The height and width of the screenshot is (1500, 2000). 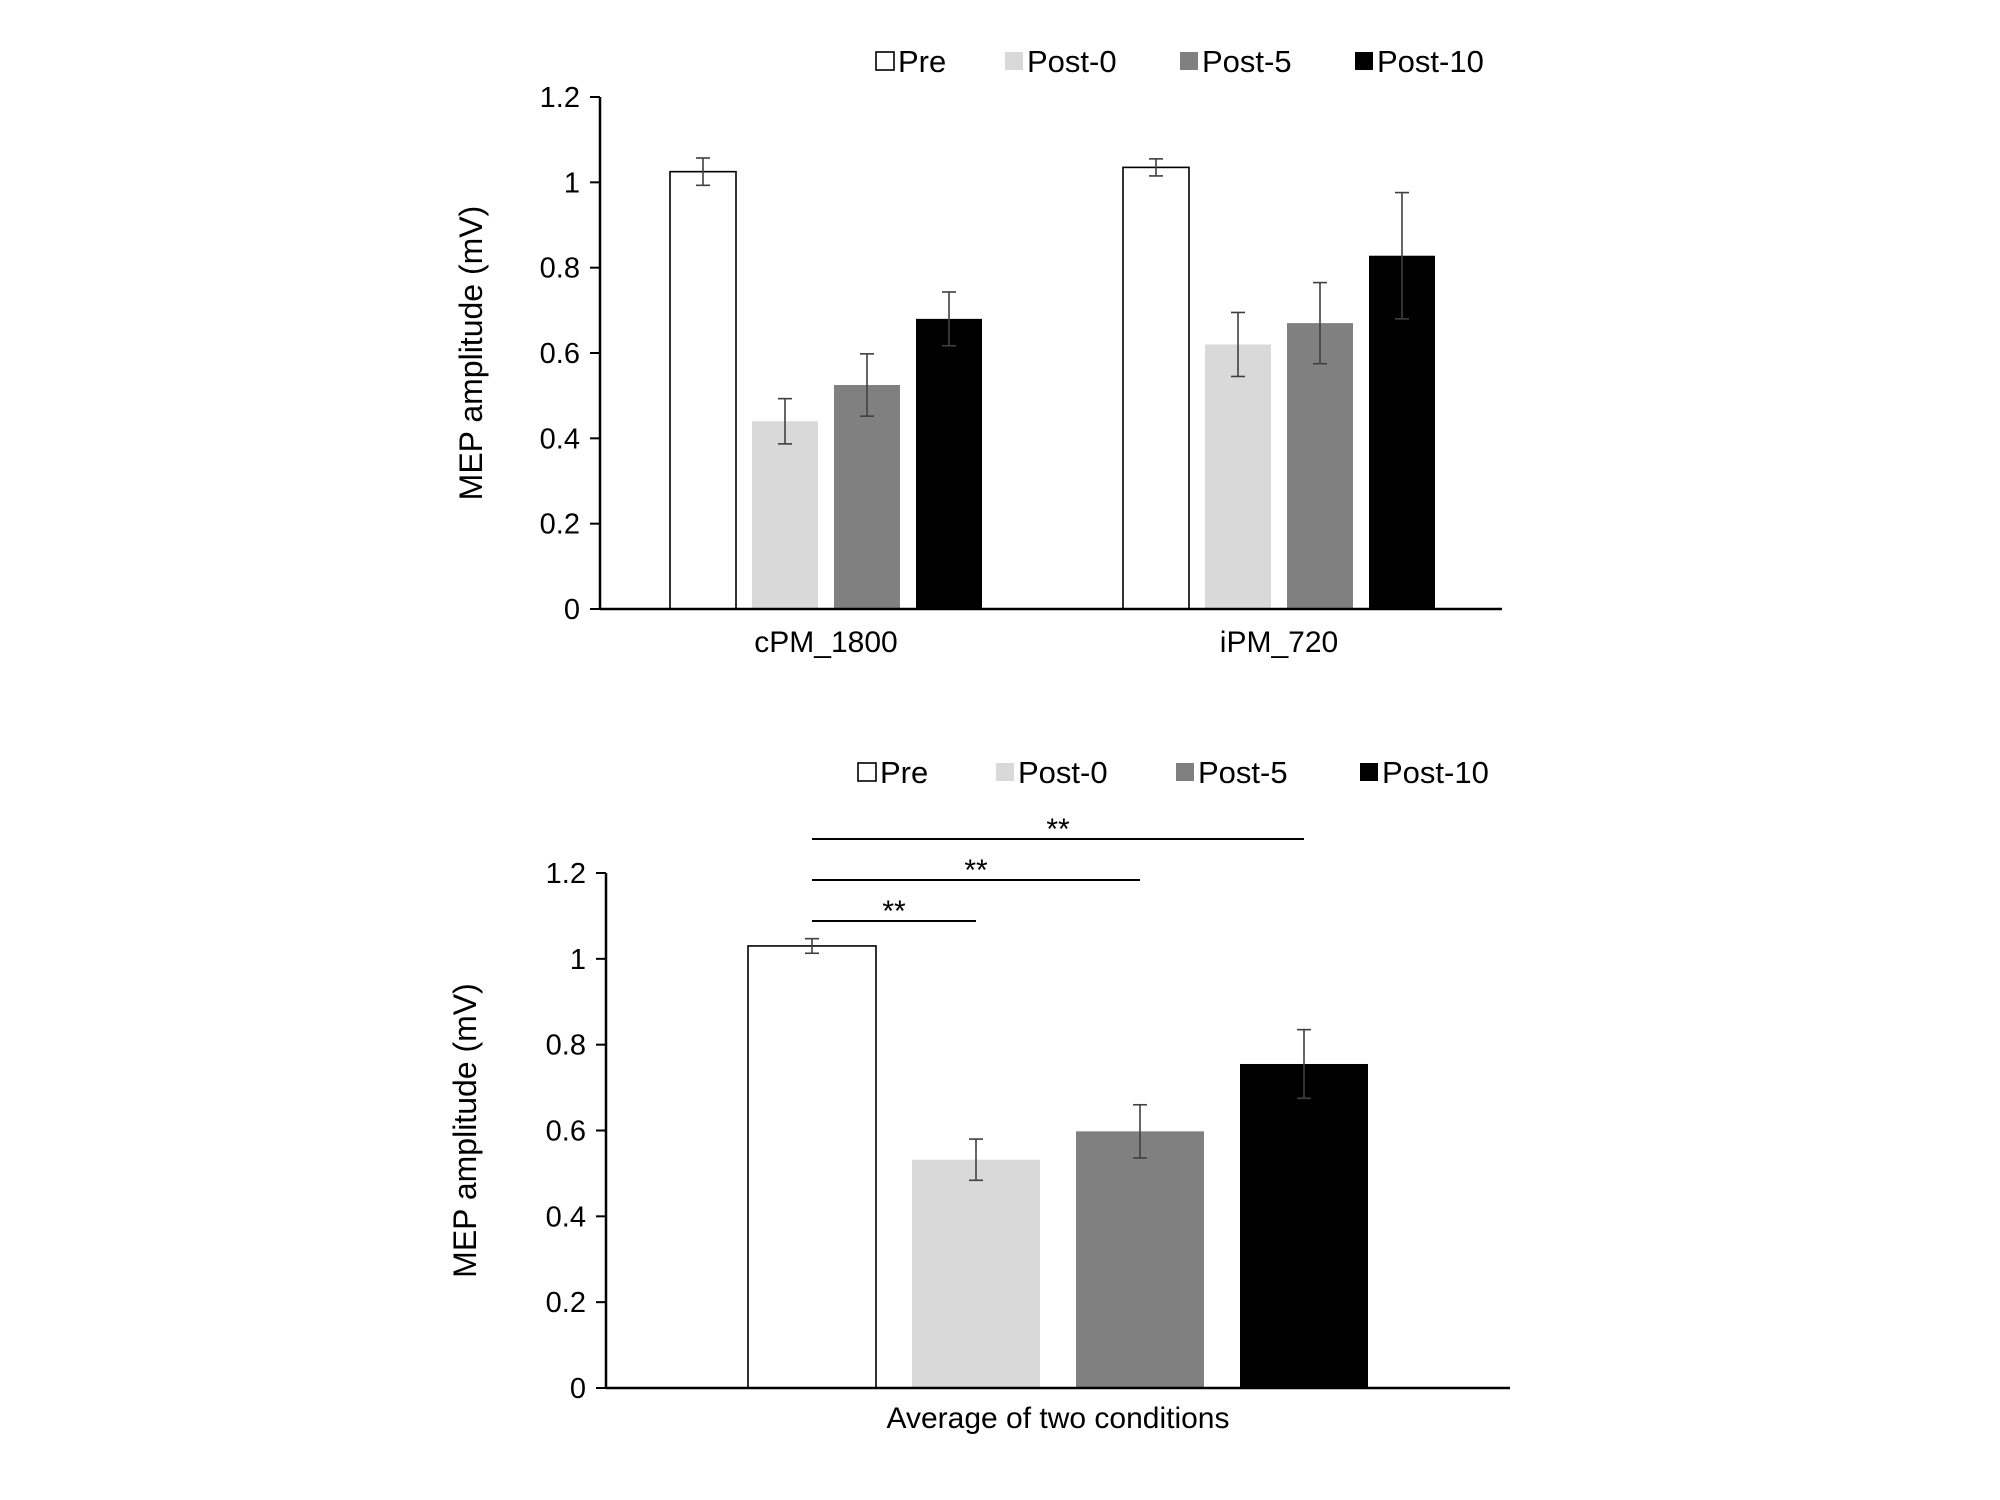 I want to click on chart2-category-label-average-of-two-conditions: Average of two conditions, so click(x=1058, y=1418).